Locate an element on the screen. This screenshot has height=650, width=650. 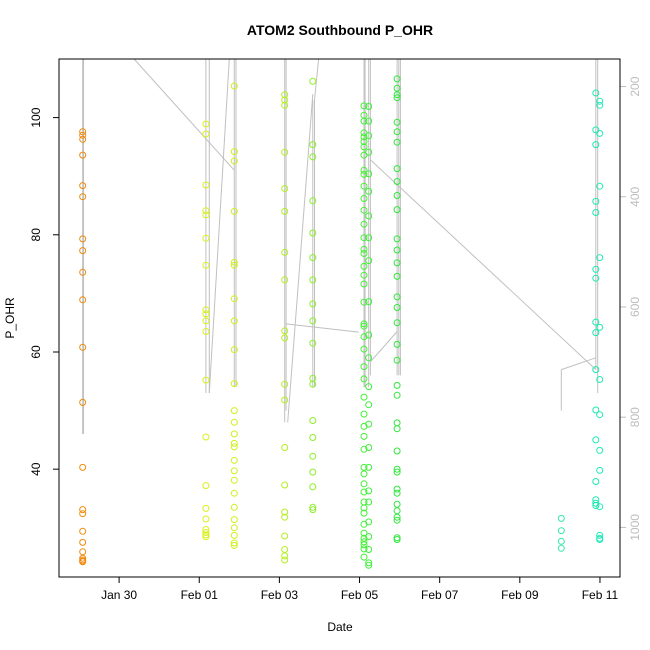
x-tick-label: Feb 09 is located at coordinates (520, 595).